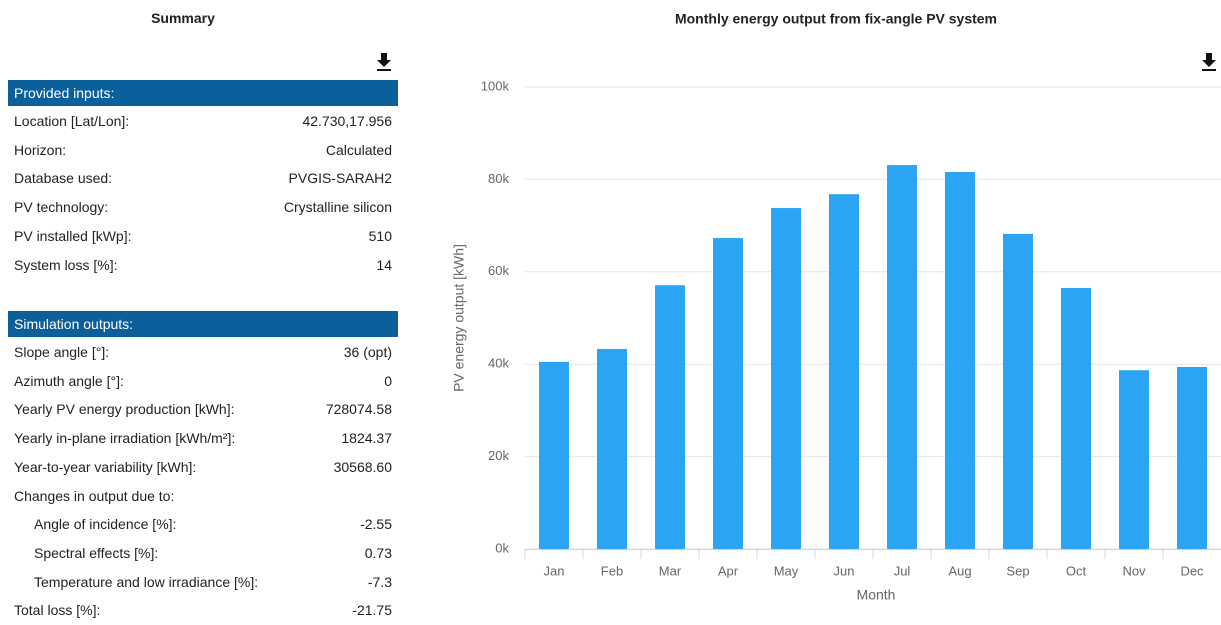 The width and height of the screenshot is (1221, 625). I want to click on summary-row: Changes in output due to:, so click(203, 496).